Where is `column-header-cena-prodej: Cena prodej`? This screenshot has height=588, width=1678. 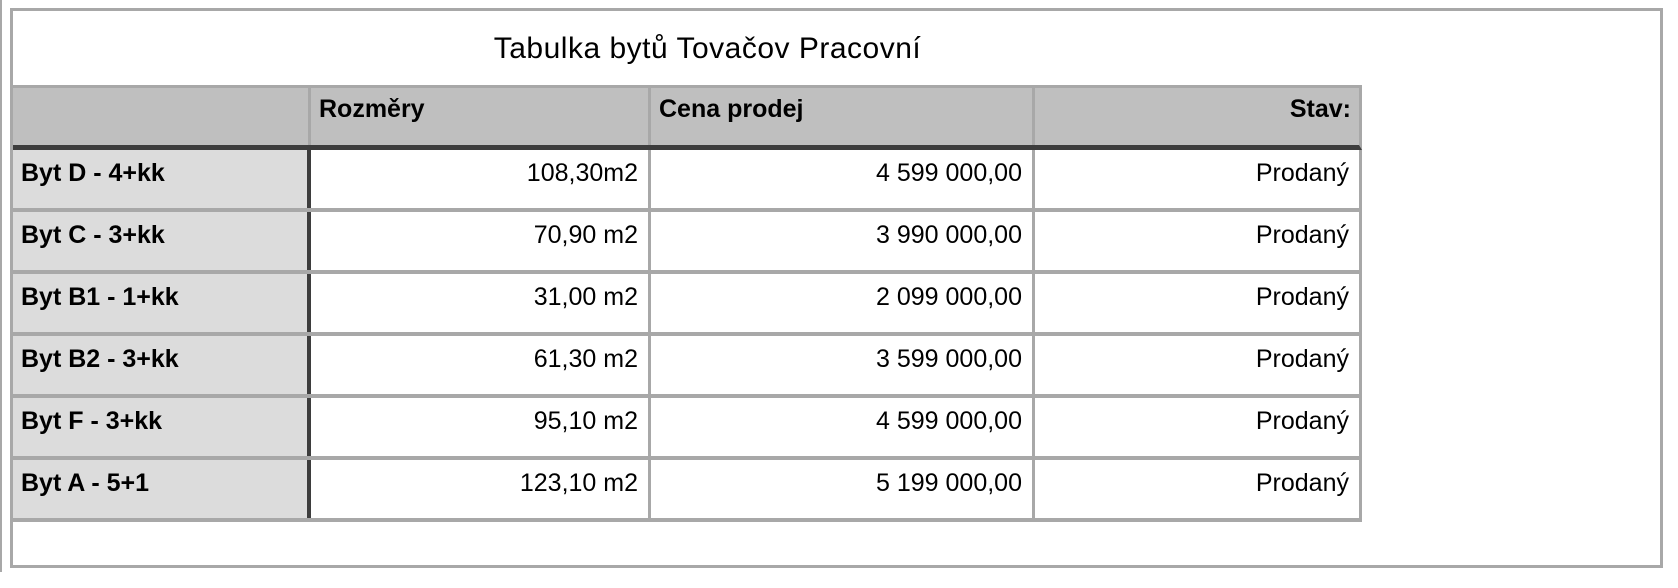
column-header-cena-prodej: Cena prodej is located at coordinates (843, 116).